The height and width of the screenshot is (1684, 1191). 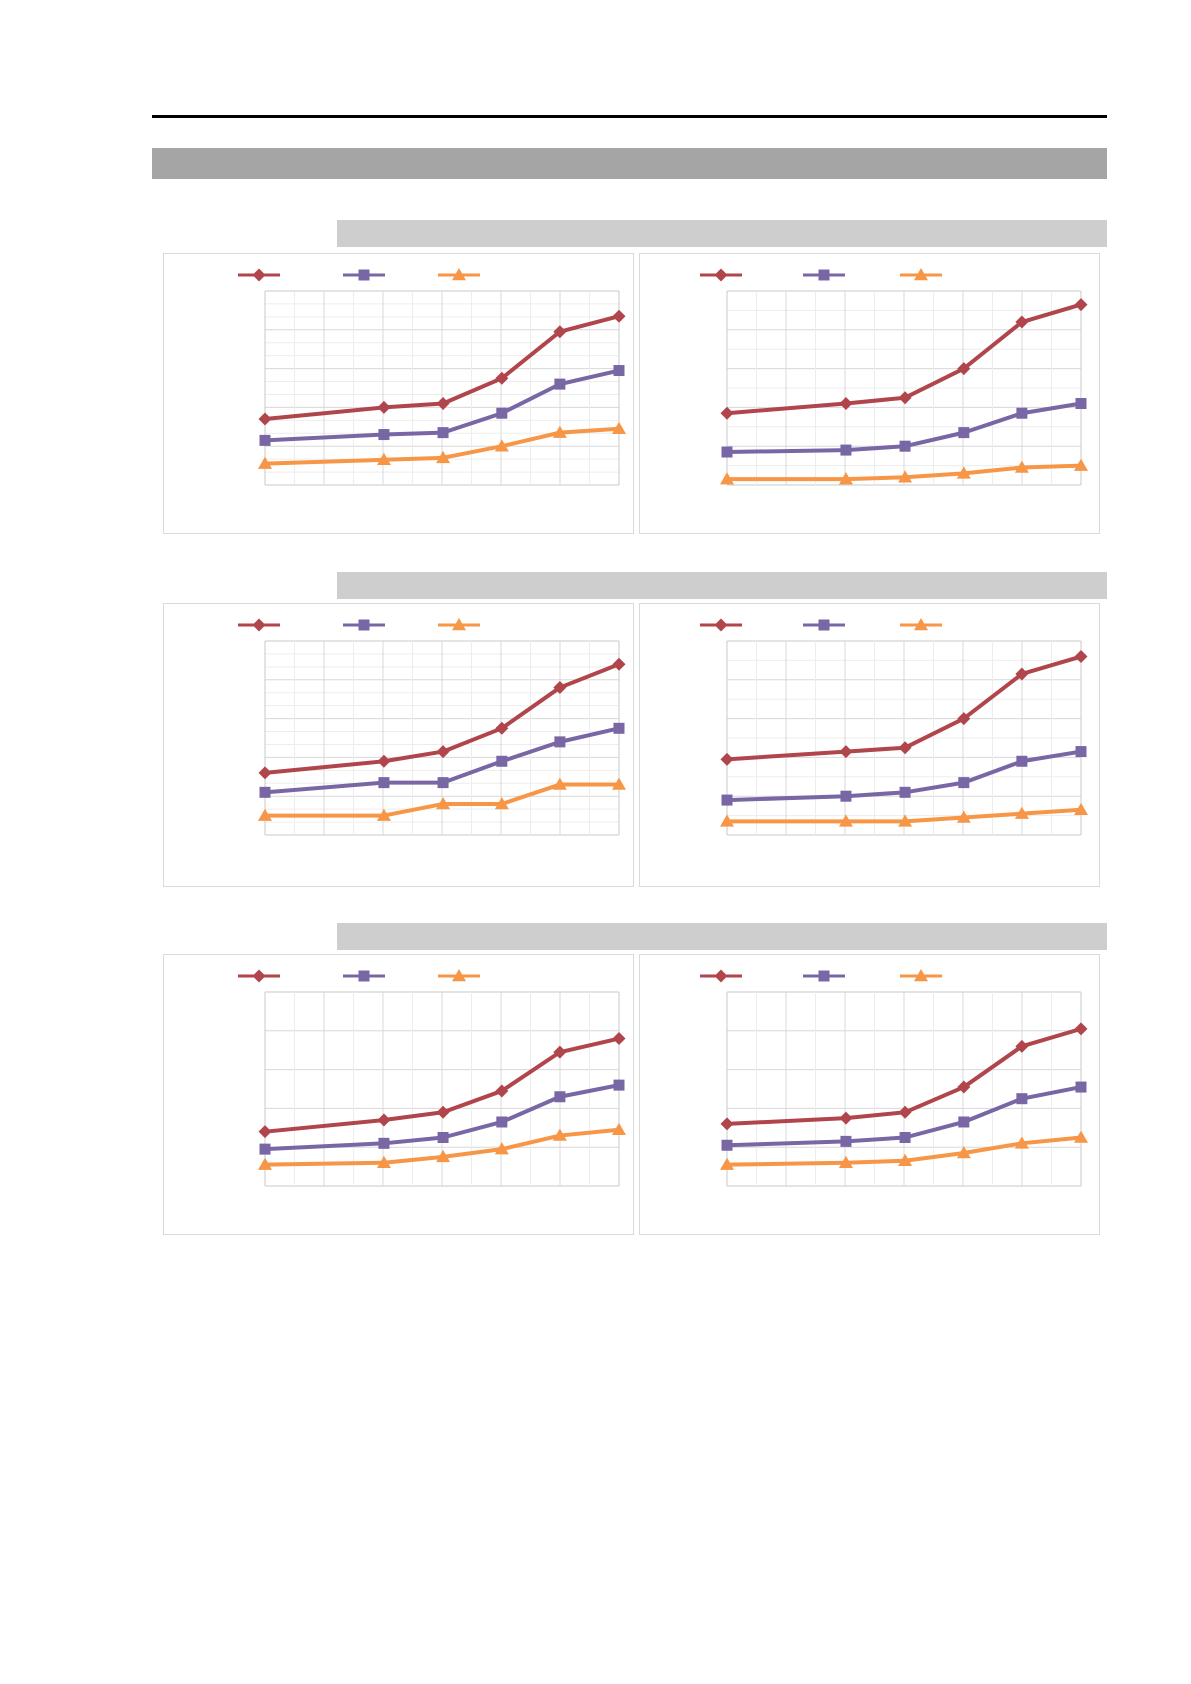 I want to click on line-chart-section3-left, so click(x=442, y=1089).